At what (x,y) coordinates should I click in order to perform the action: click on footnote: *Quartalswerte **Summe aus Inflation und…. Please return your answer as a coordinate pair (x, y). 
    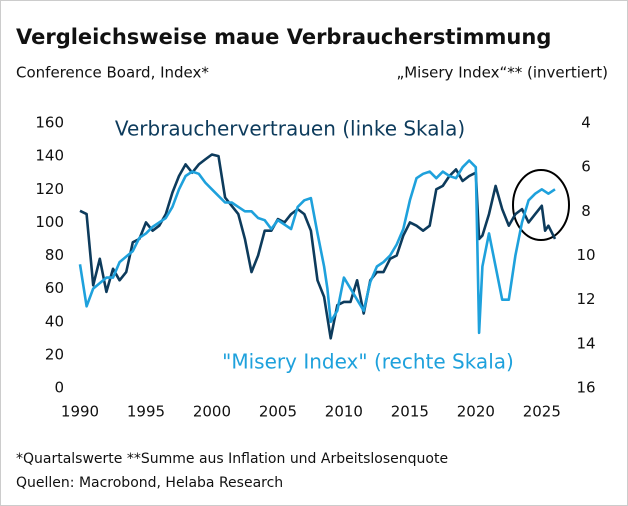
    Looking at the image, I should click on (232, 459).